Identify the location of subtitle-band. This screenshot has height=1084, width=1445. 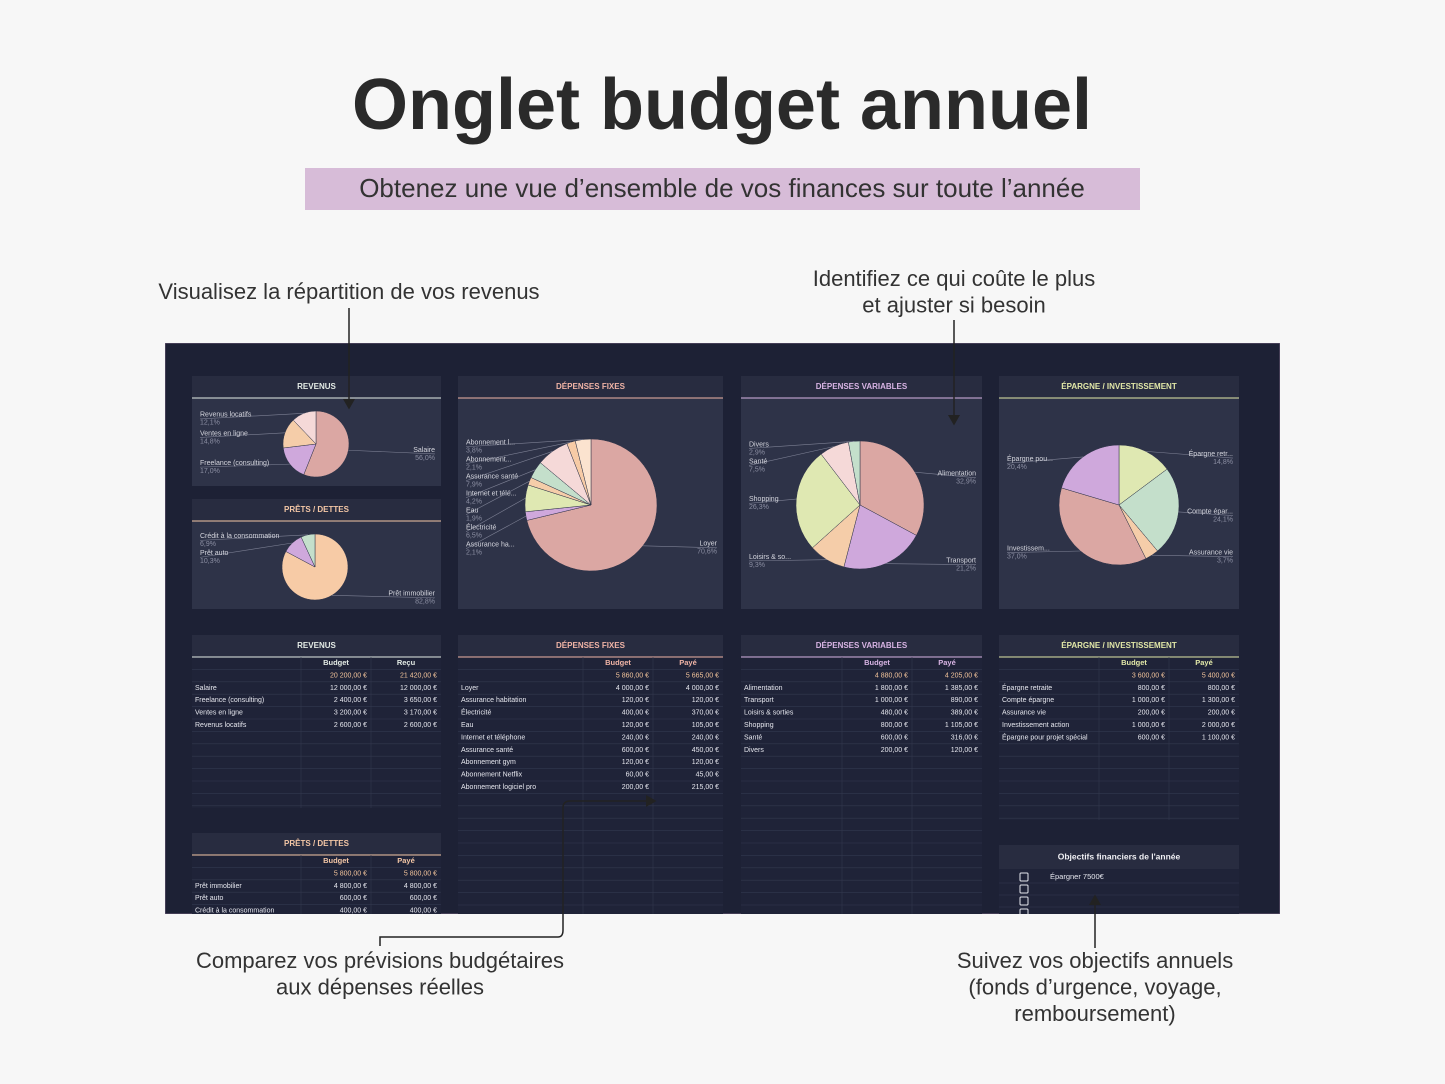
(722, 189).